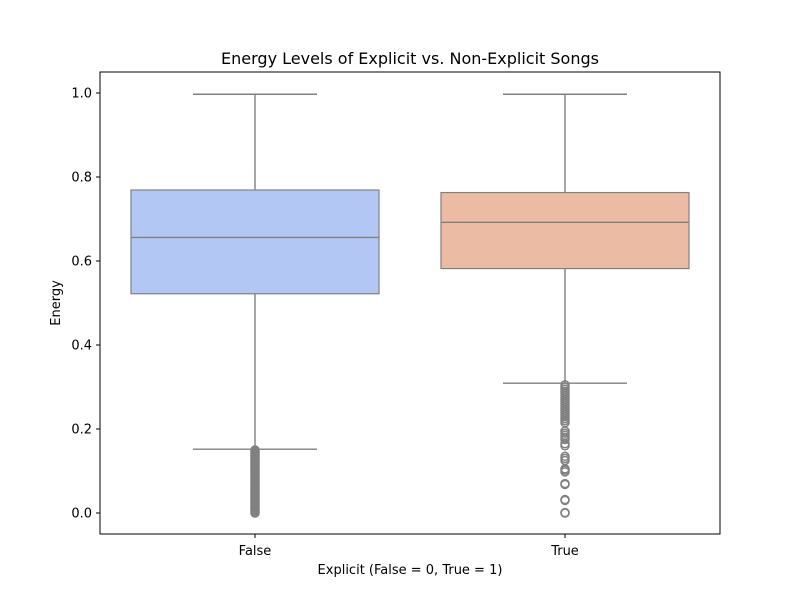 The image size is (800, 600). What do you see at coordinates (81, 430) in the screenshot?
I see `y-tick-label: 0.2` at bounding box center [81, 430].